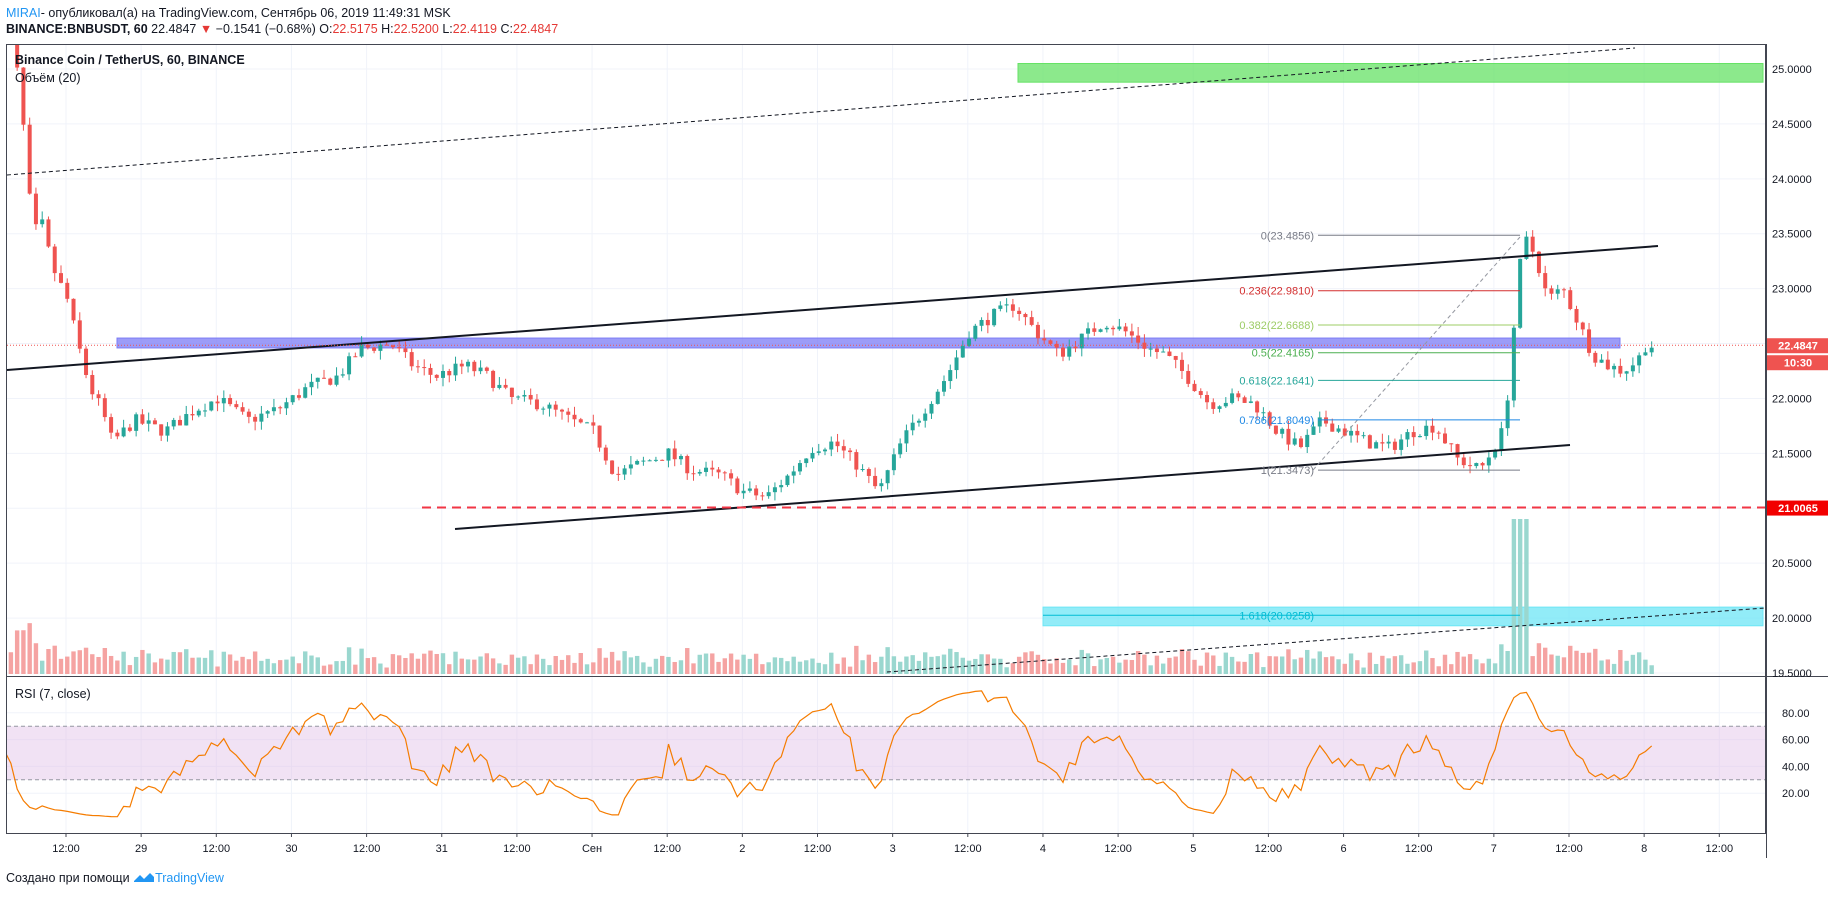 Image resolution: width=1828 pixels, height=898 pixels. I want to click on price-change: −0.1541 (−0.68%), so click(265, 29).